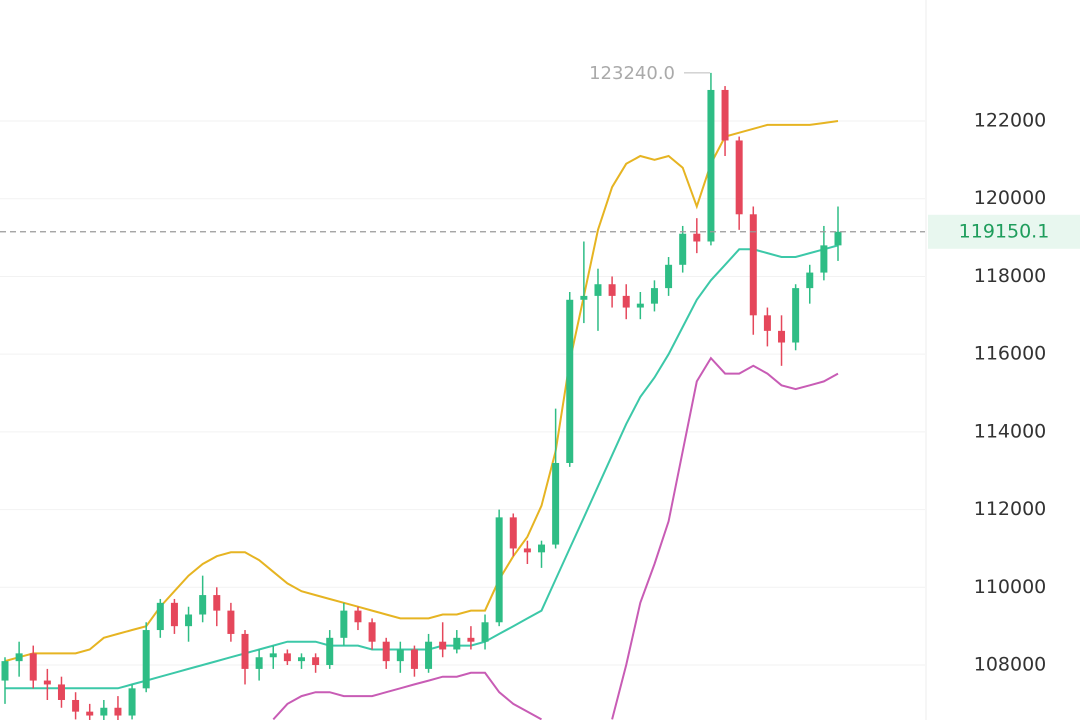 The image size is (1080, 720). What do you see at coordinates (1010, 276) in the screenshot?
I see `y-tick-label: 118000` at bounding box center [1010, 276].